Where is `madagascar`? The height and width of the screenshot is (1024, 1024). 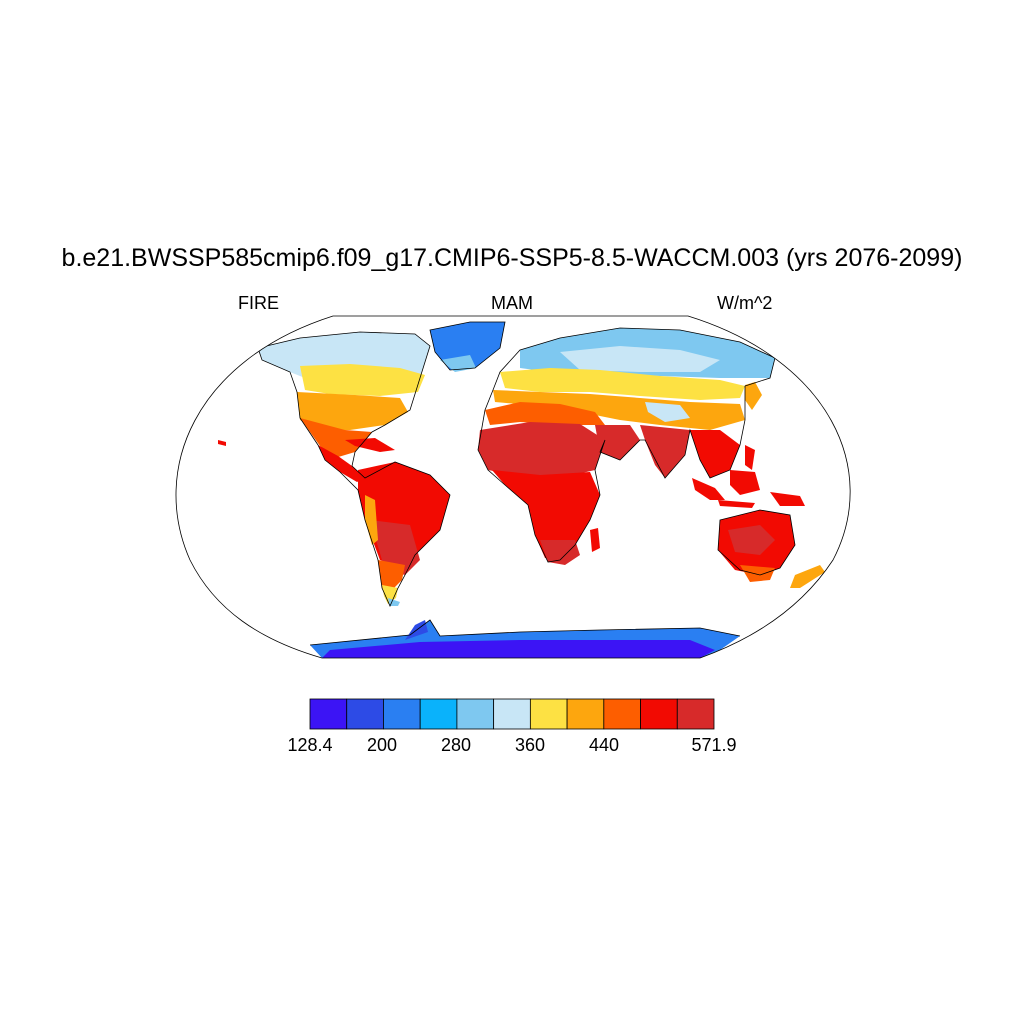 madagascar is located at coordinates (595, 540).